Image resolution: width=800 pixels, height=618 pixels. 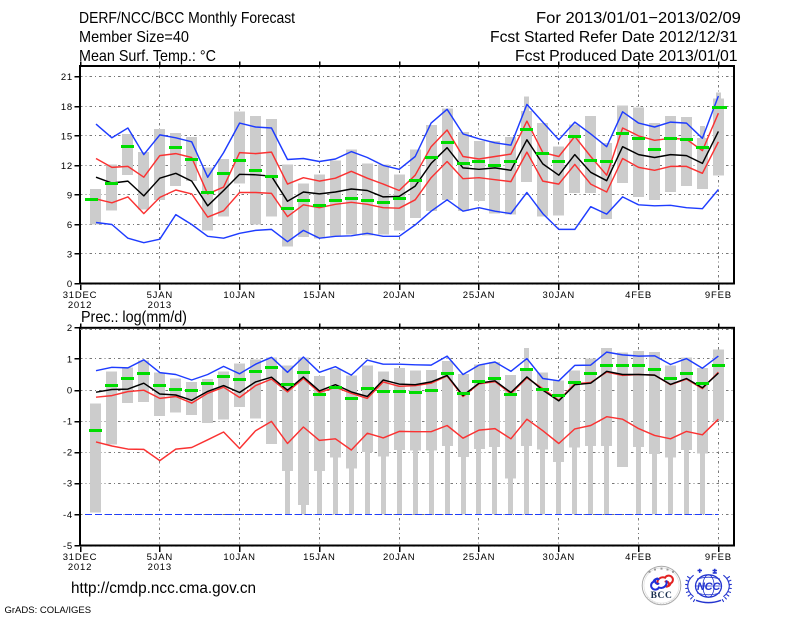 I want to click on svg-text: BCC, so click(x=662, y=596).